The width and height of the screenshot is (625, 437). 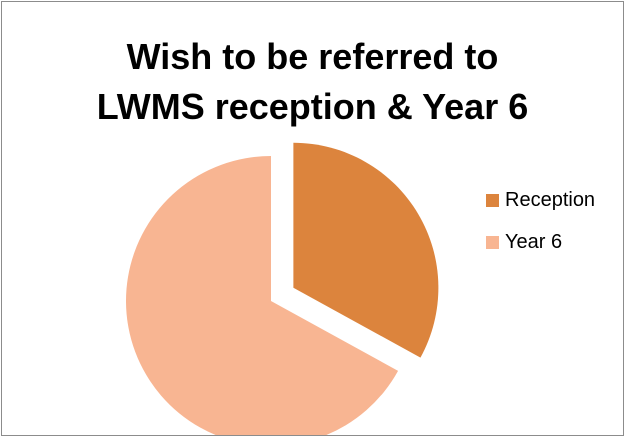 I want to click on legend-swatch-reception, so click(x=492, y=200).